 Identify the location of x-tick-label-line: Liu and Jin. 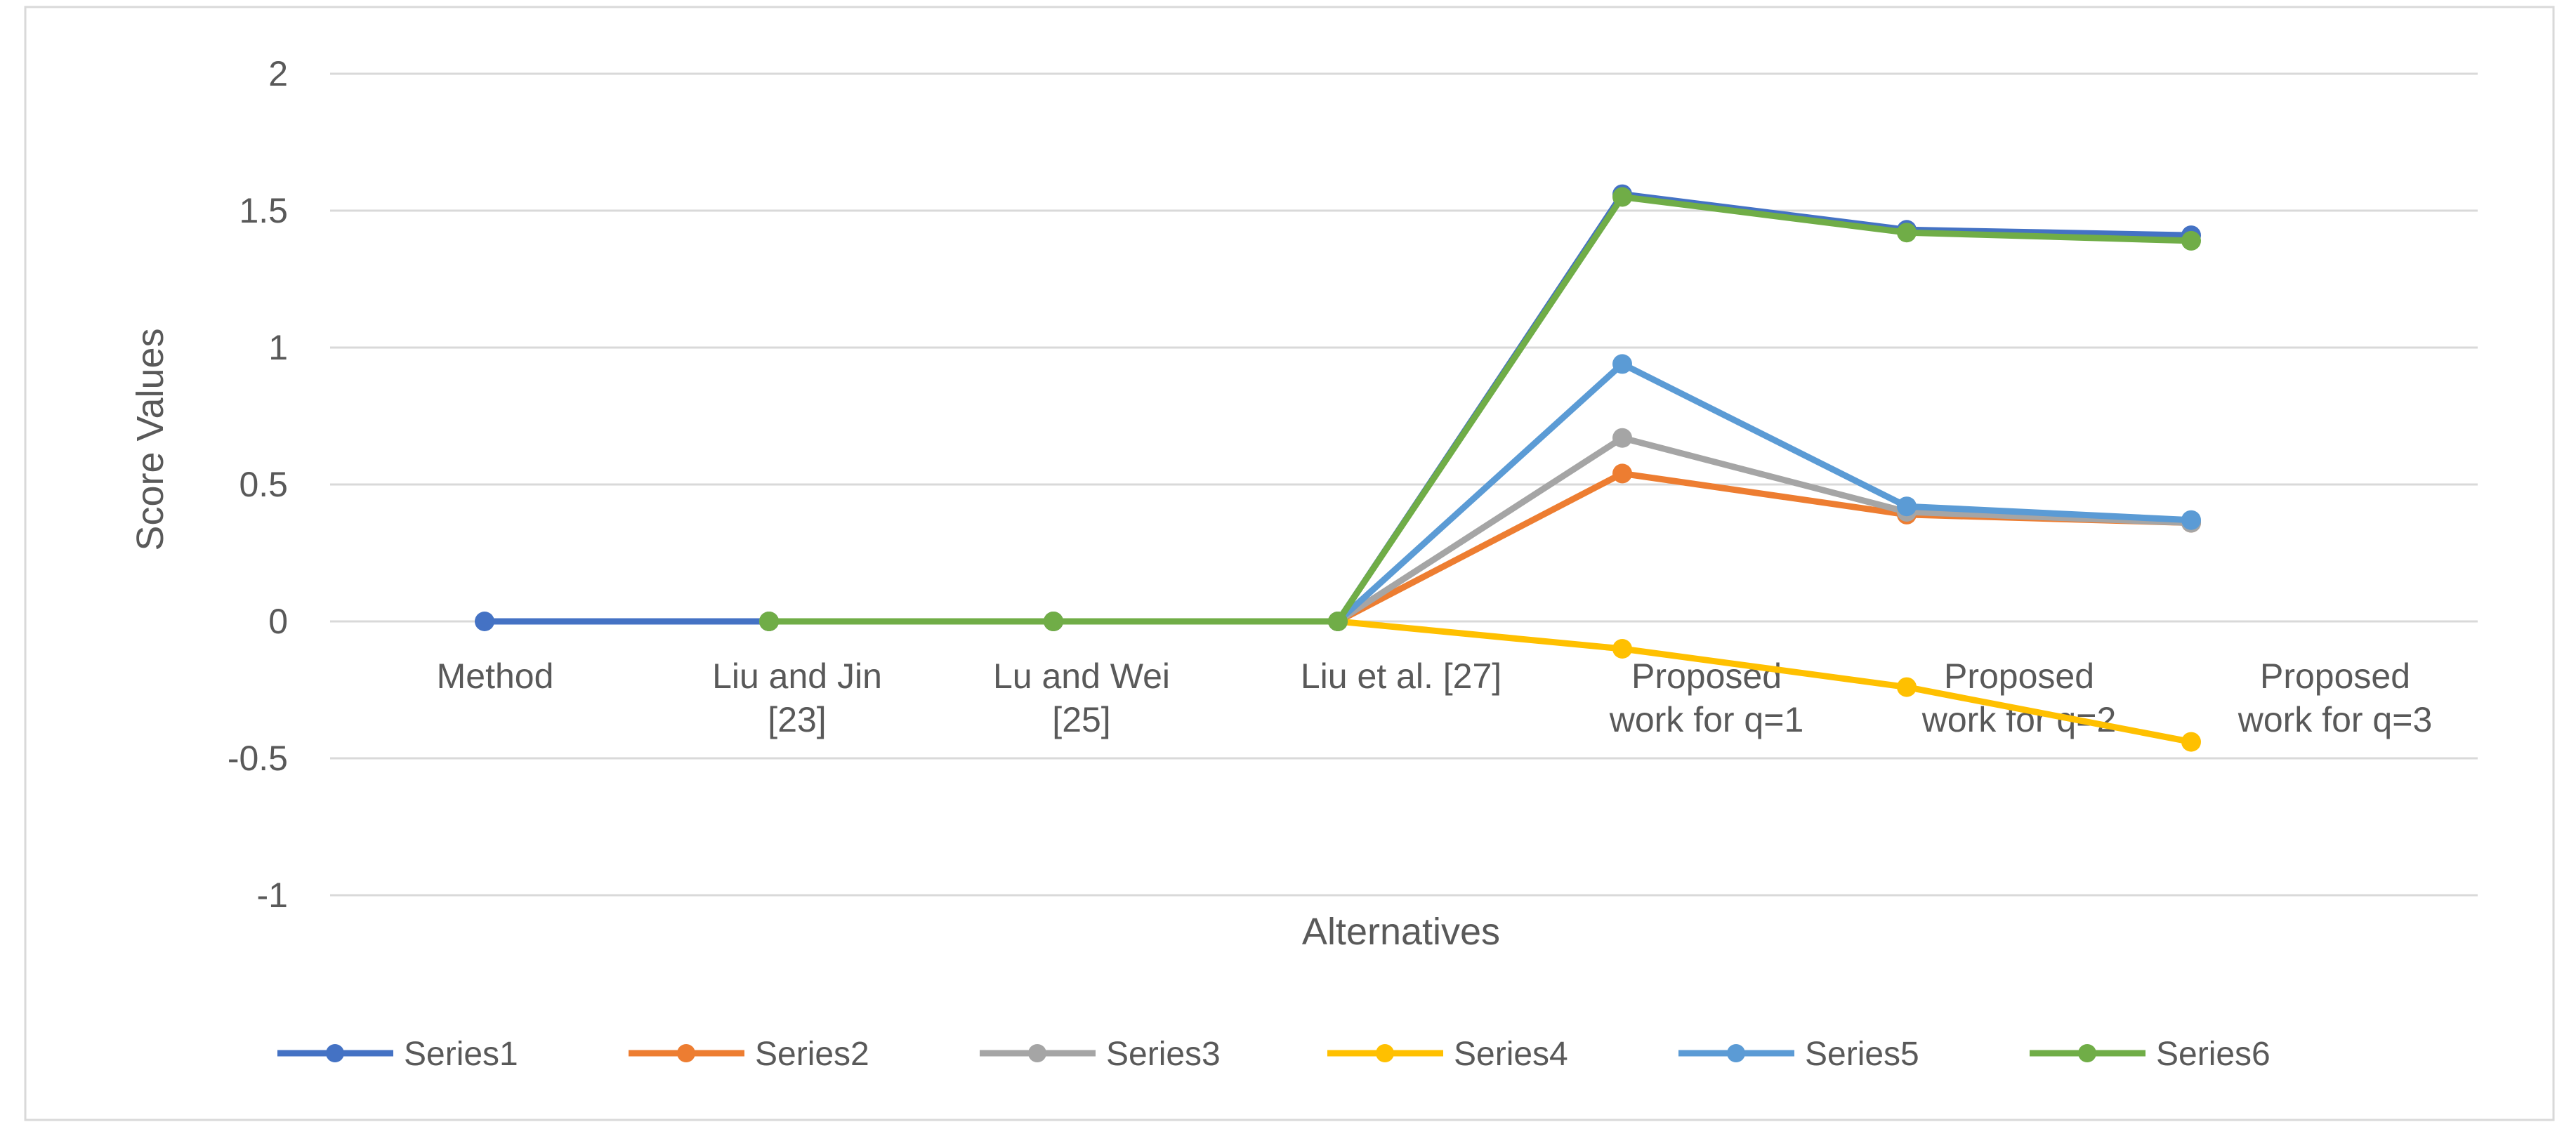
(797, 676).